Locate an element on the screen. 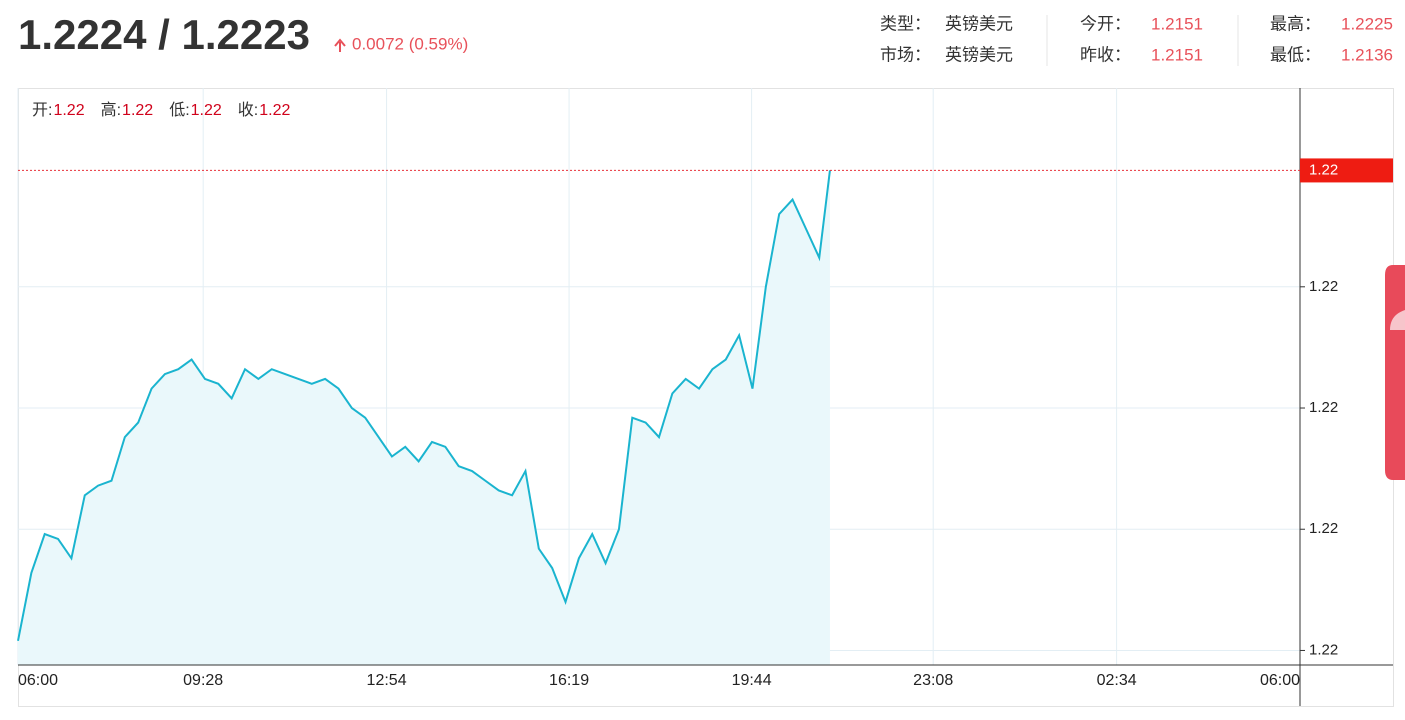  info-label: 今开： is located at coordinates (1105, 23).